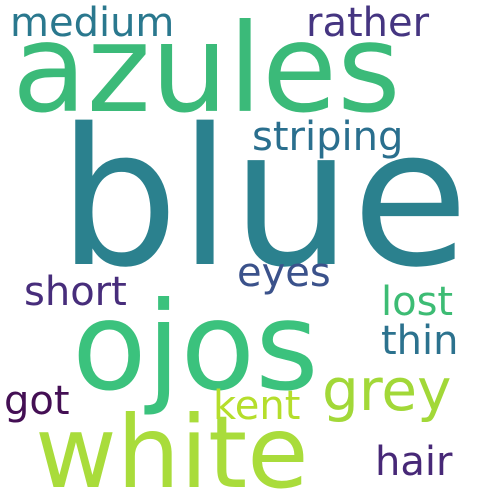 The image size is (500, 500). What do you see at coordinates (414, 462) in the screenshot?
I see `word-hair: hair` at bounding box center [414, 462].